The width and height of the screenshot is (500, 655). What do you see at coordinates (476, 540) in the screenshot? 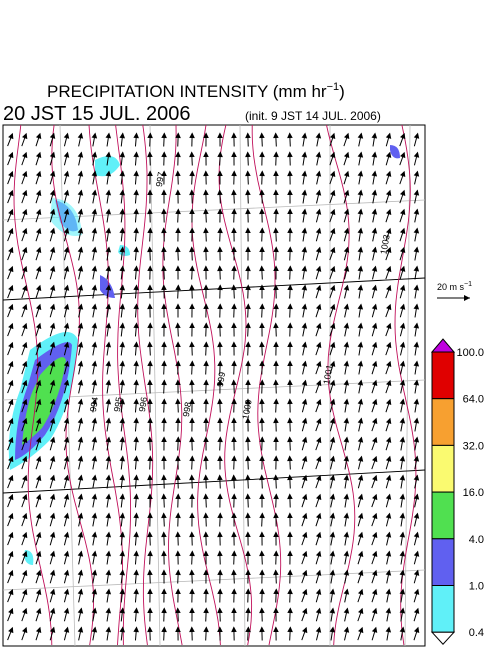
I see `colorbar-label: 4.0` at bounding box center [476, 540].